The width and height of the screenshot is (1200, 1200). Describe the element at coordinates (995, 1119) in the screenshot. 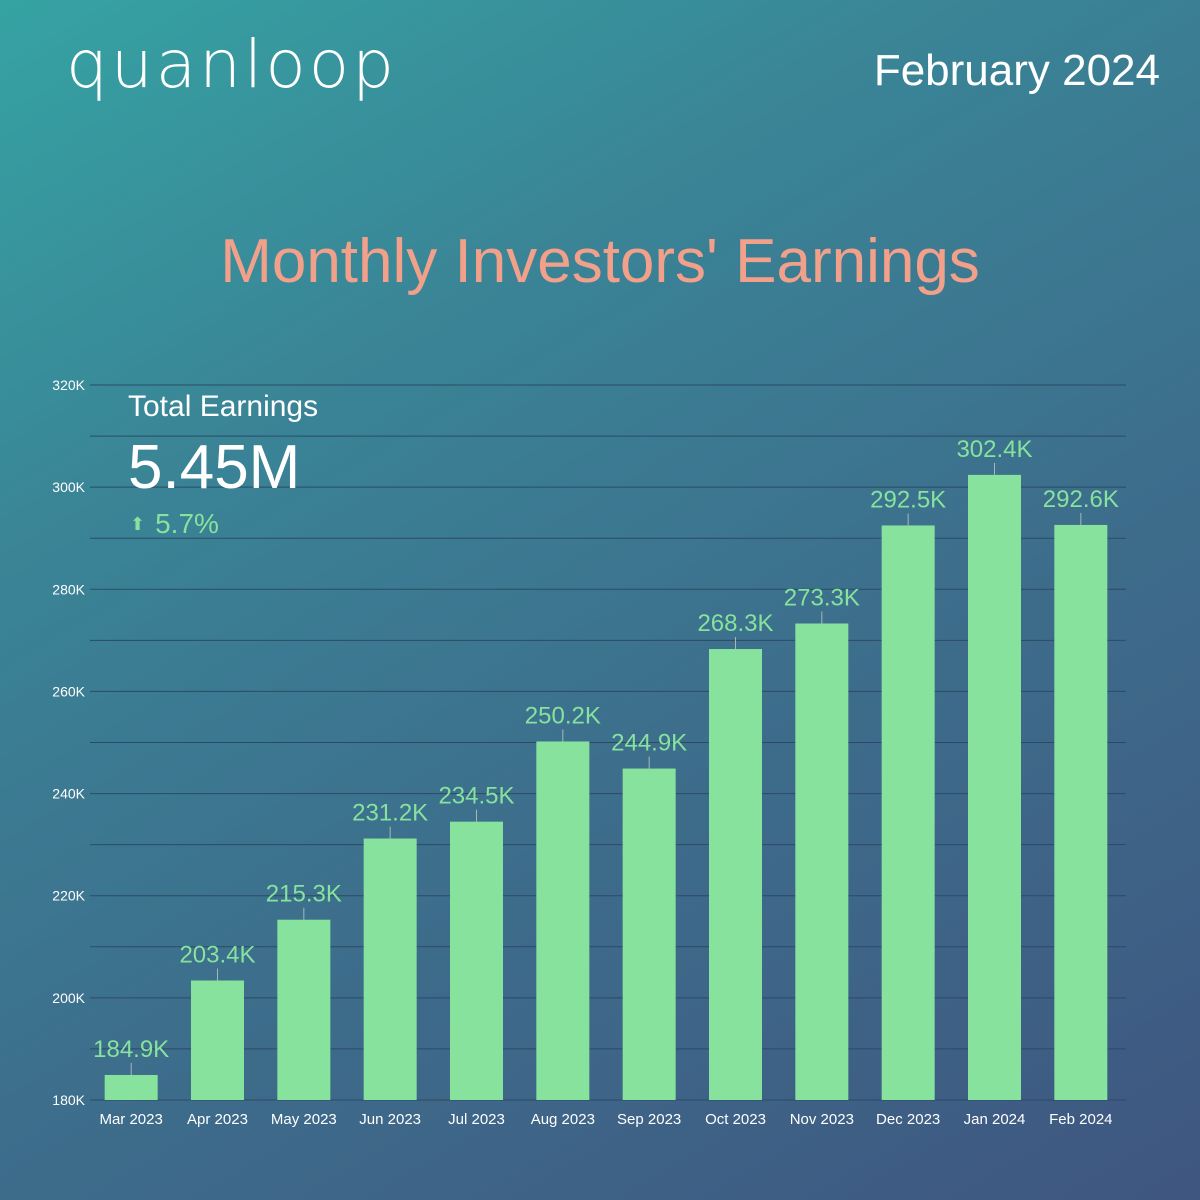

I see `x-tick-label: Jan 2024` at that location.